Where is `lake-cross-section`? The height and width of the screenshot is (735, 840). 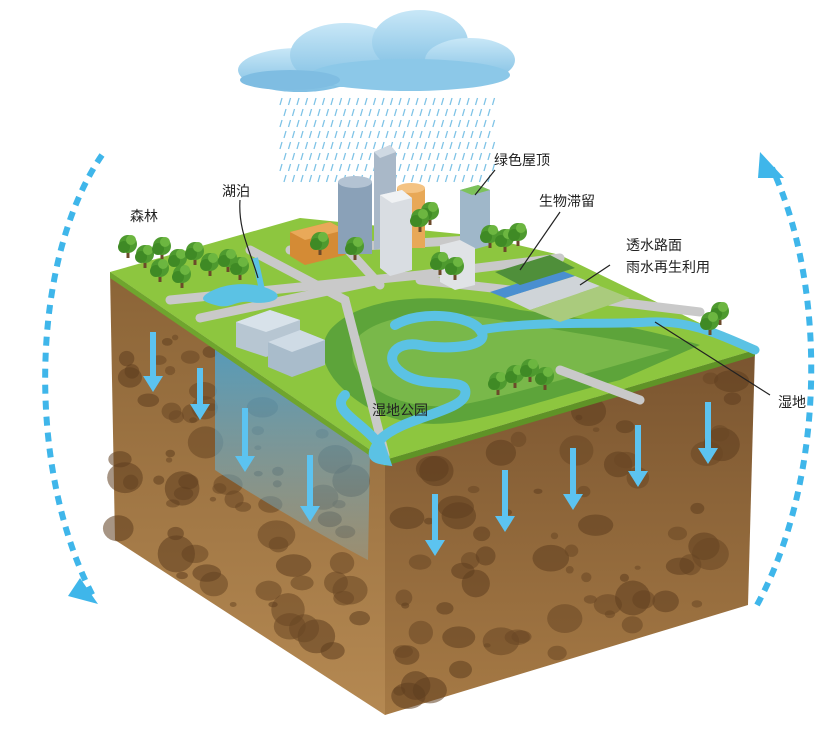 lake-cross-section is located at coordinates (292, 452).